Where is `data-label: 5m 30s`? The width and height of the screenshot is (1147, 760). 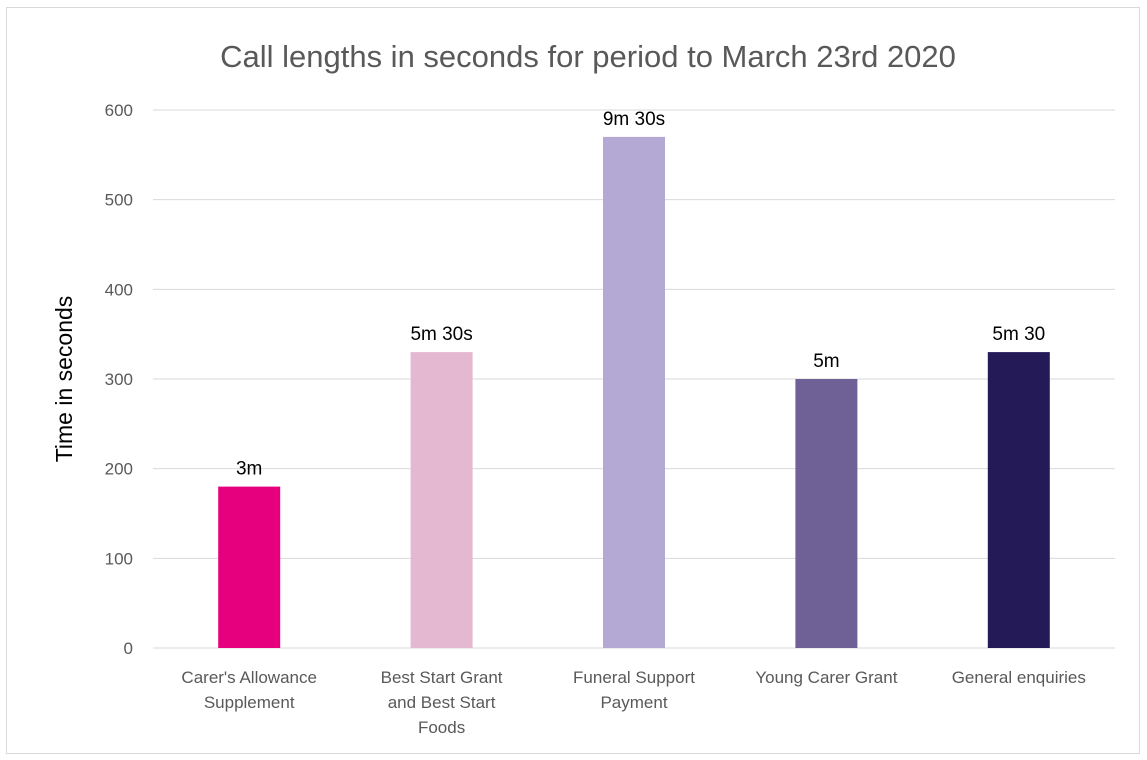 data-label: 5m 30s is located at coordinates (441, 334).